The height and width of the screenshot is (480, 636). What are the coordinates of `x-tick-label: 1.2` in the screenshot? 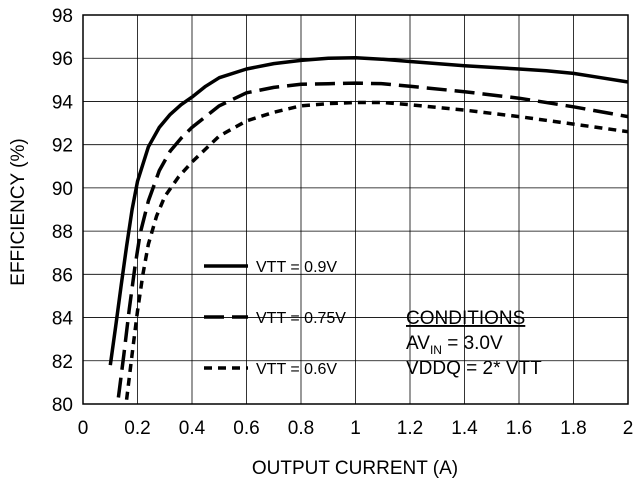 It's located at (410, 428).